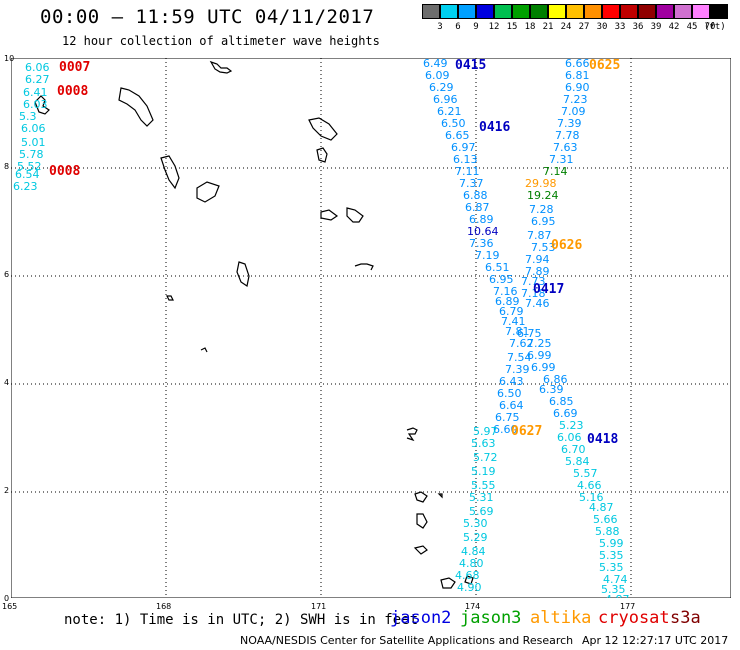  I want to click on wave-height-label: 7.73, so click(533, 281).